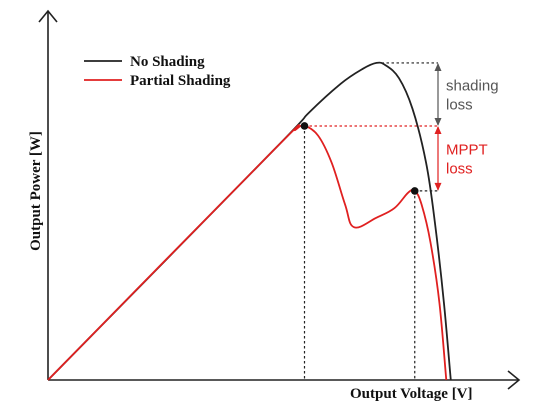  I want to click on legend-label-no-shading: No Shading, so click(167, 62).